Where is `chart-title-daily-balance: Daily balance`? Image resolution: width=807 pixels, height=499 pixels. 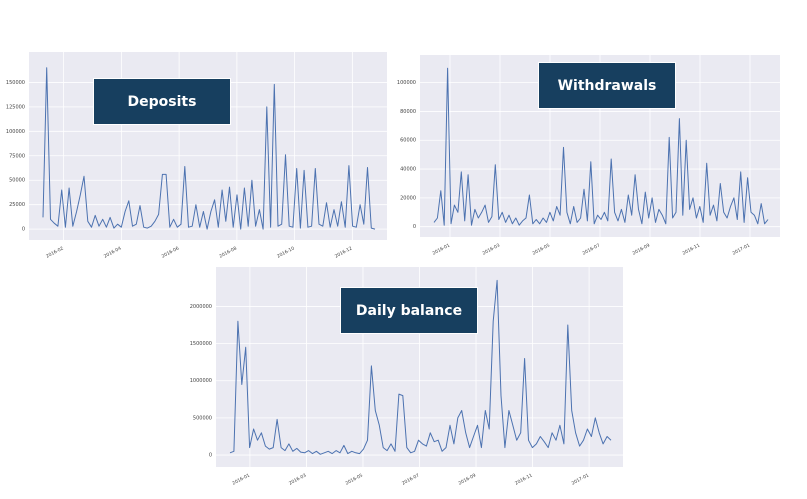
chart-title-daily-balance: Daily balance is located at coordinates (409, 310).